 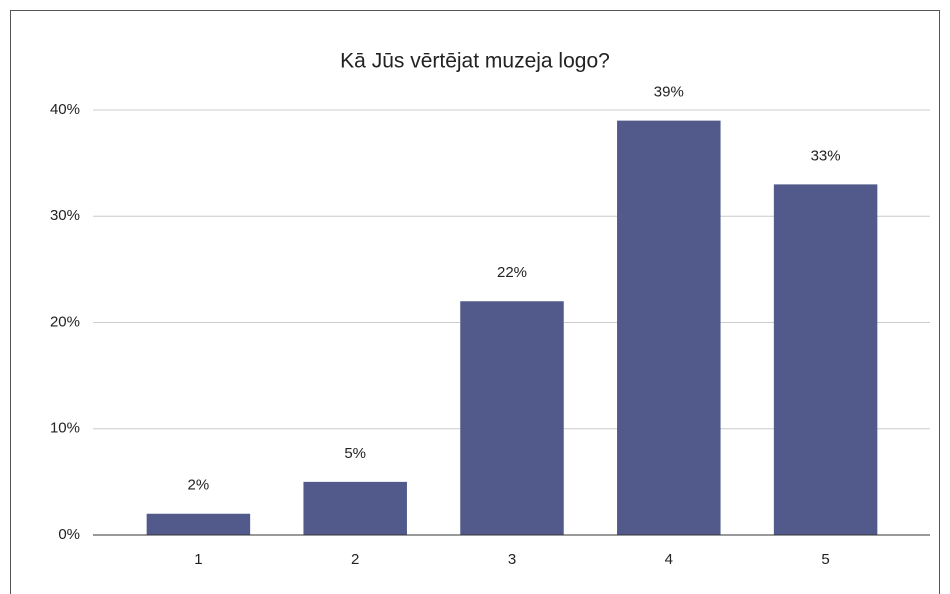 I want to click on x-tick-label: 2, so click(x=355, y=559).